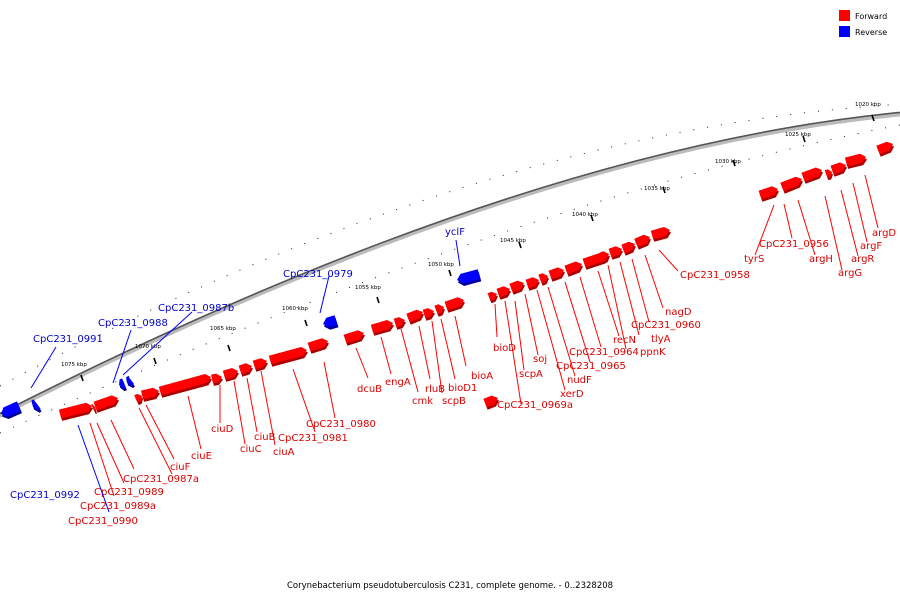 This screenshot has height=600, width=900. I want to click on gene-feature: nudF, so click(565, 329).